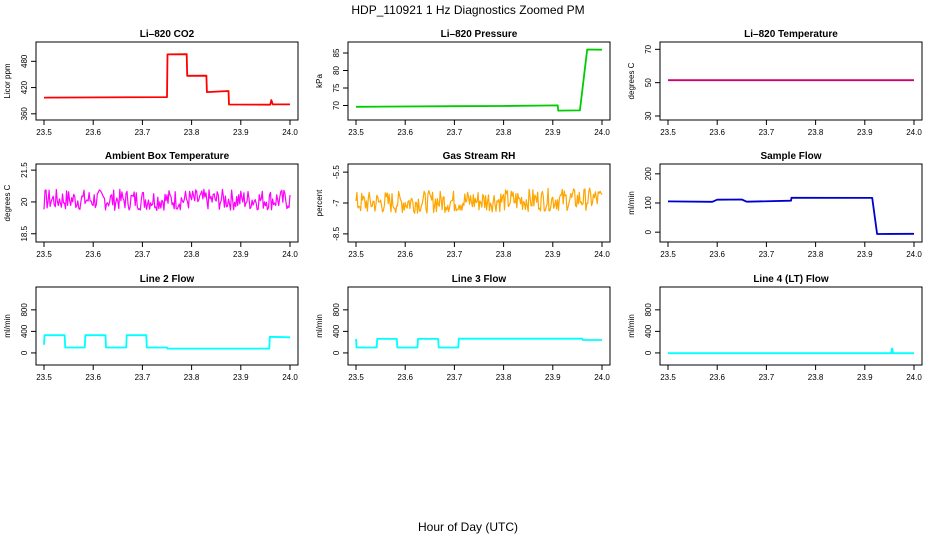 This screenshot has width=936, height=540. Describe the element at coordinates (167, 34) in the screenshot. I see `panel-title: Li–820 CO2` at that location.